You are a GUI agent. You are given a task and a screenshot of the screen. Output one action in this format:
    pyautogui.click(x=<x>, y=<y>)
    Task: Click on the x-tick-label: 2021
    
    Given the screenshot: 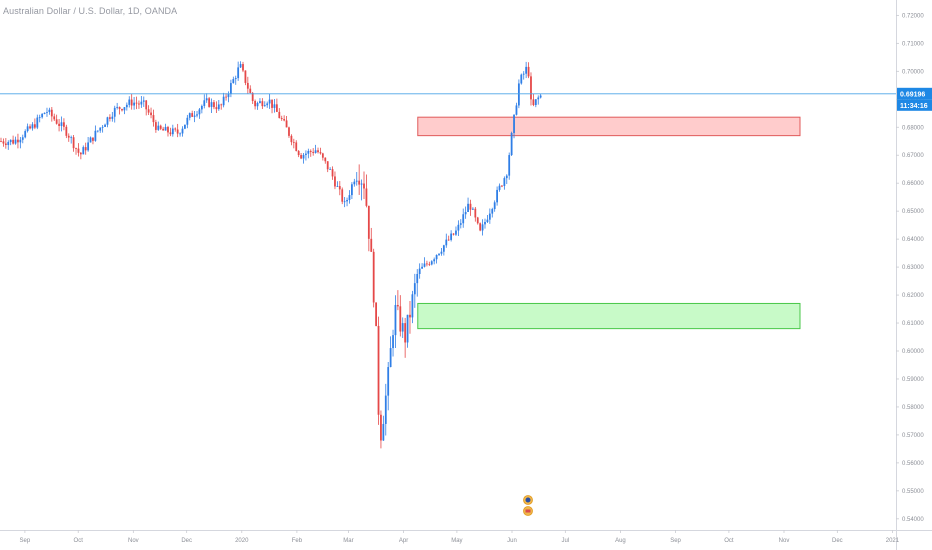 What is the action you would take?
    pyautogui.click(x=893, y=541)
    